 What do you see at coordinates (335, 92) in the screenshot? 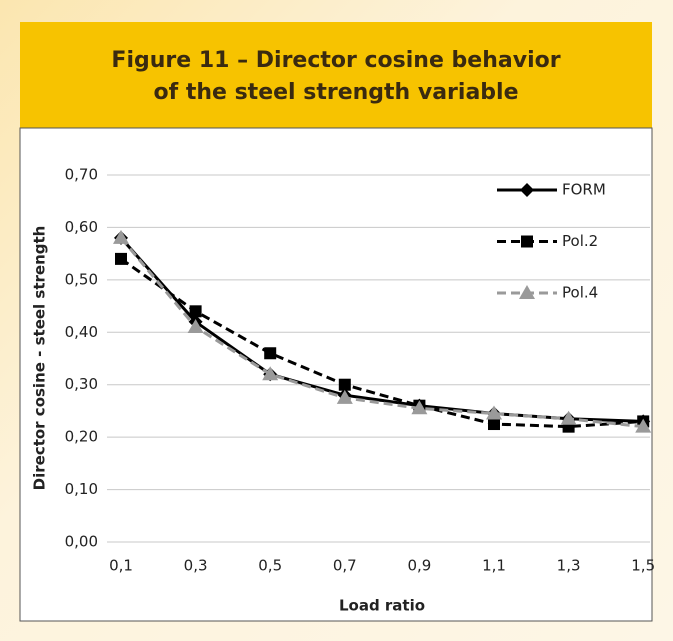
I see `title-line: of the steel strength variable` at bounding box center [335, 92].